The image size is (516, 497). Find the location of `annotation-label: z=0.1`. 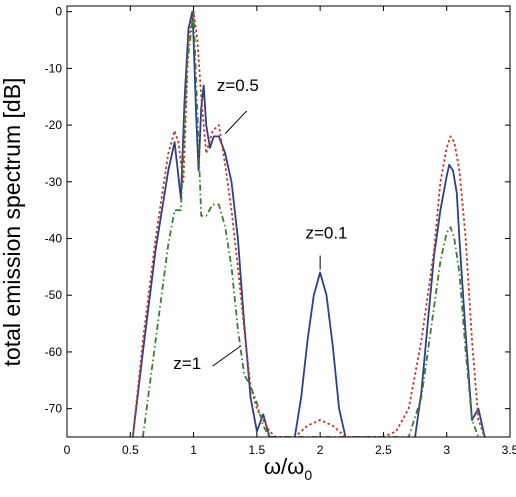

annotation-label: z=0.1 is located at coordinates (326, 233).